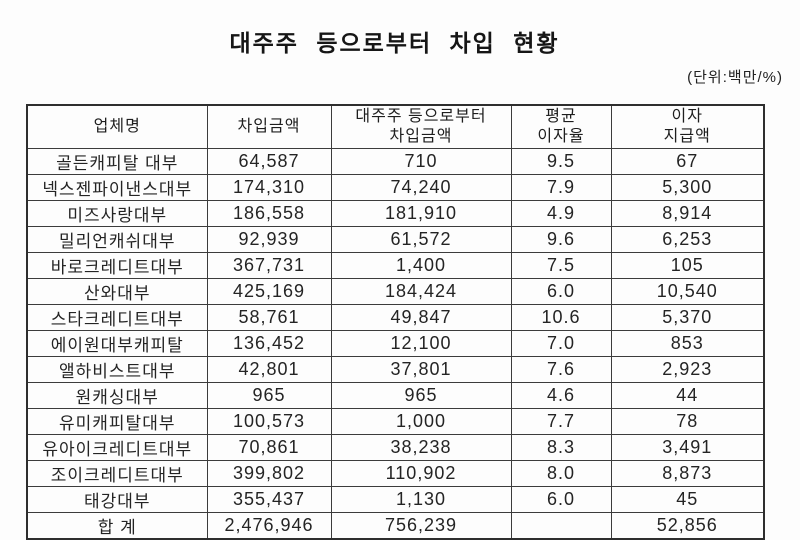 The image size is (800, 540). Describe the element at coordinates (561, 317) in the screenshot. I see `avg-interest-rate-cell: 10.6` at that location.